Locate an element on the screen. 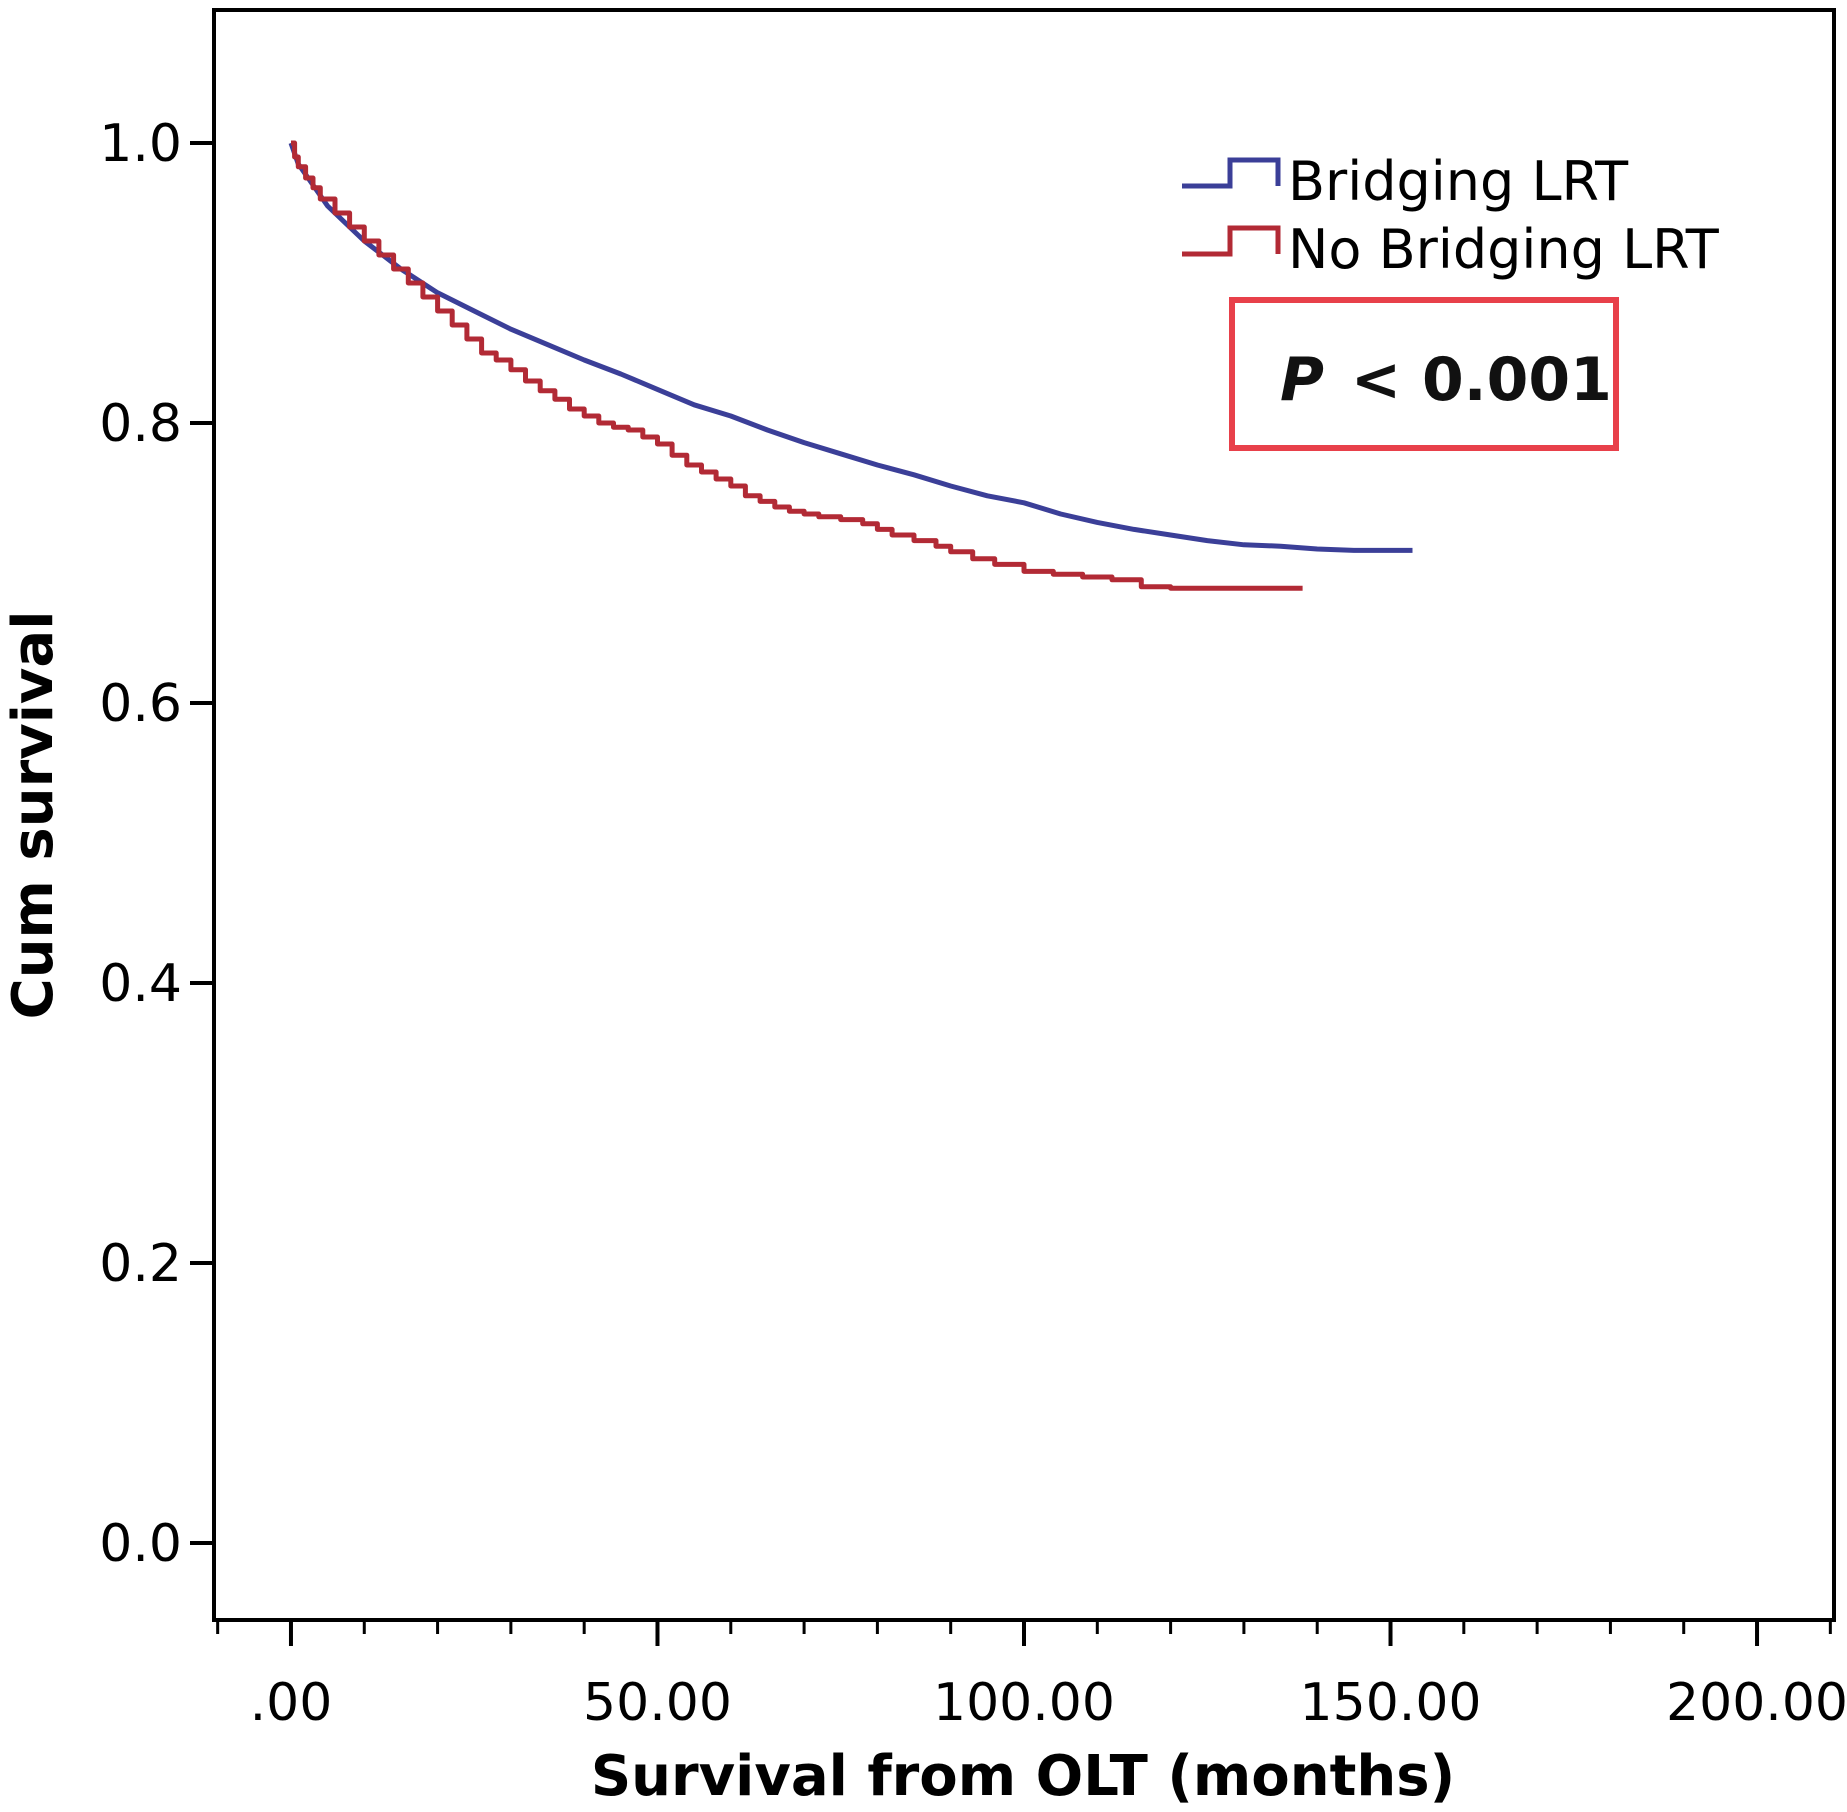 Image resolution: width=1847 pixels, height=1812 pixels. y-tick-label: 0.0 is located at coordinates (140, 1544).